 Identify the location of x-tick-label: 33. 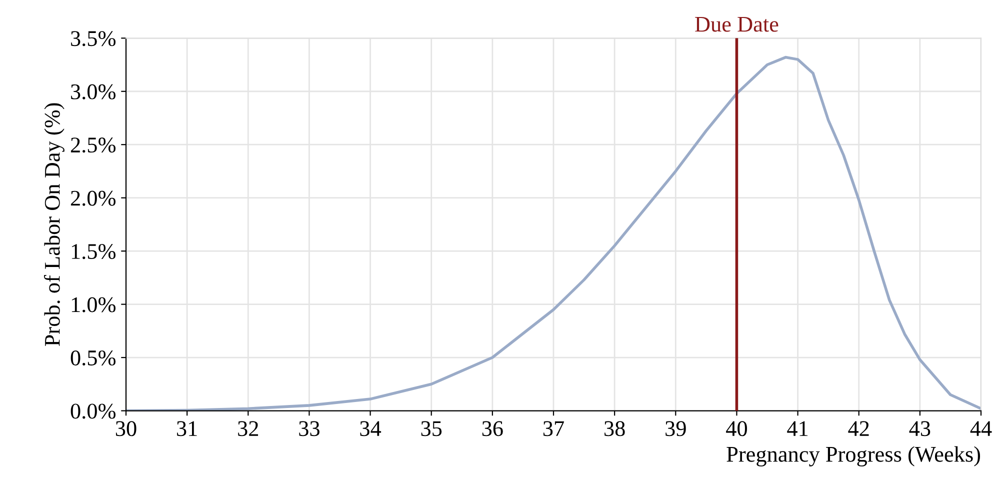
(309, 428).